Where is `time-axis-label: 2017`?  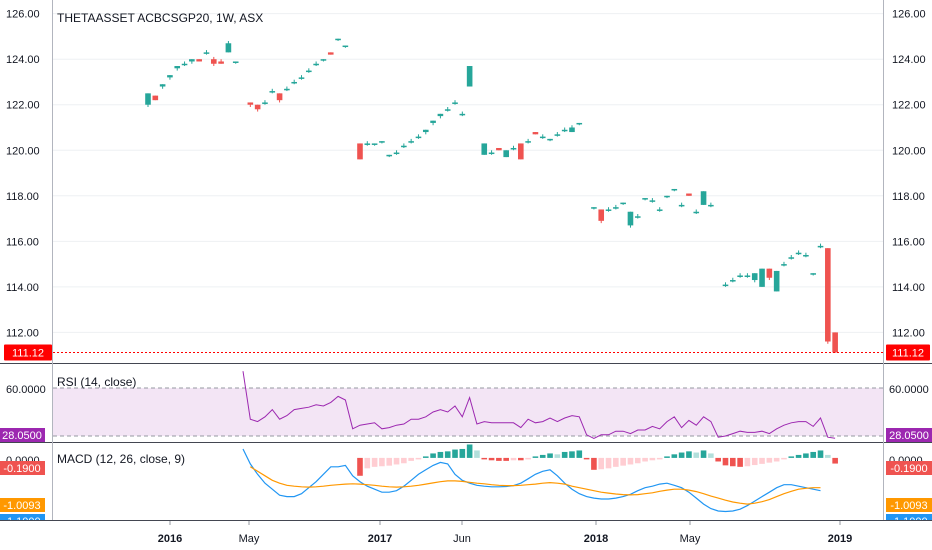 time-axis-label: 2017 is located at coordinates (380, 539).